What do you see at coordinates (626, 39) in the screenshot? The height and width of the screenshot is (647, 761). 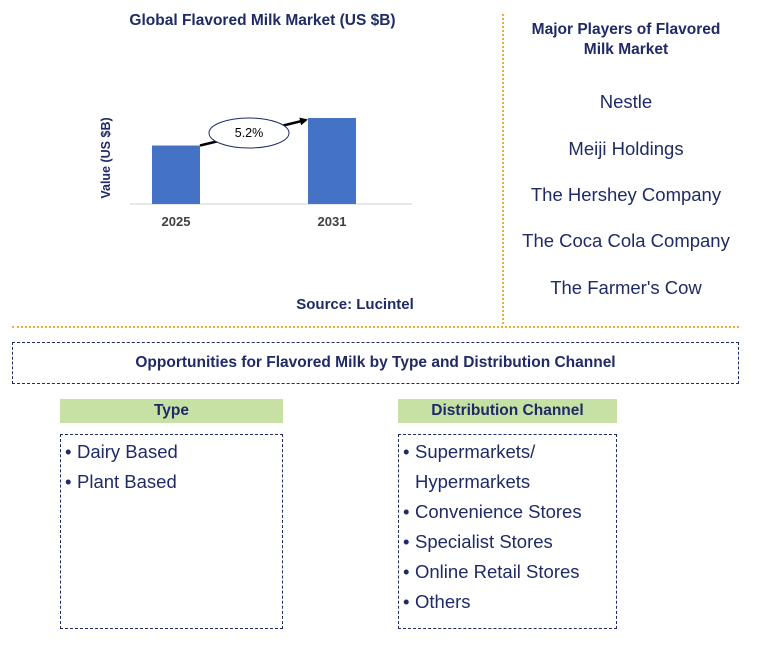 I see `players-title: Major Players of Flavored Milk Market` at bounding box center [626, 39].